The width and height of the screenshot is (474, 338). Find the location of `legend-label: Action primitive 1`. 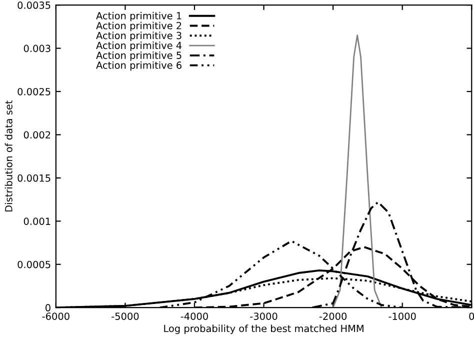

legend-label: Action primitive 1 is located at coordinates (139, 17).